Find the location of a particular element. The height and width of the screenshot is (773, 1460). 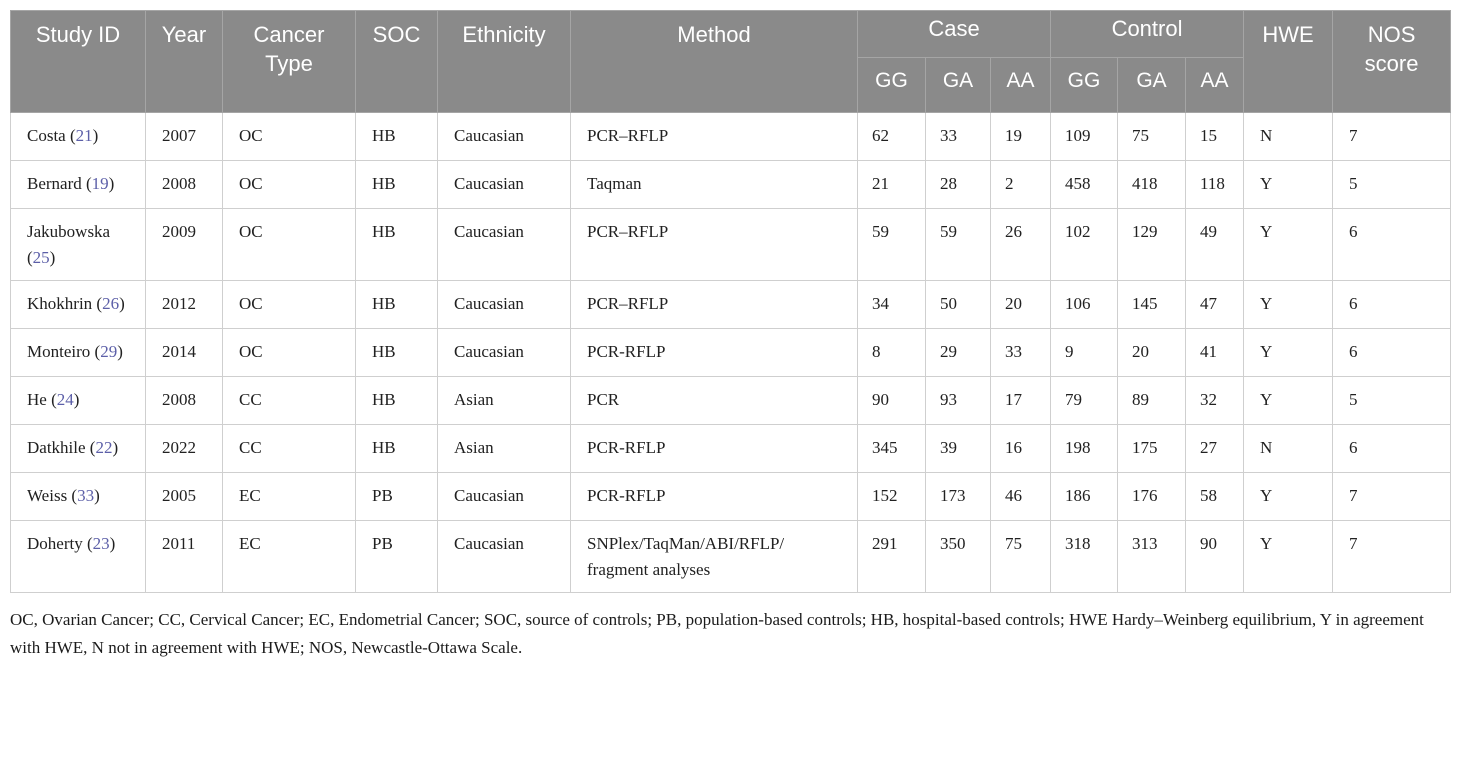

control-gg-cell: 318 is located at coordinates (1084, 556).